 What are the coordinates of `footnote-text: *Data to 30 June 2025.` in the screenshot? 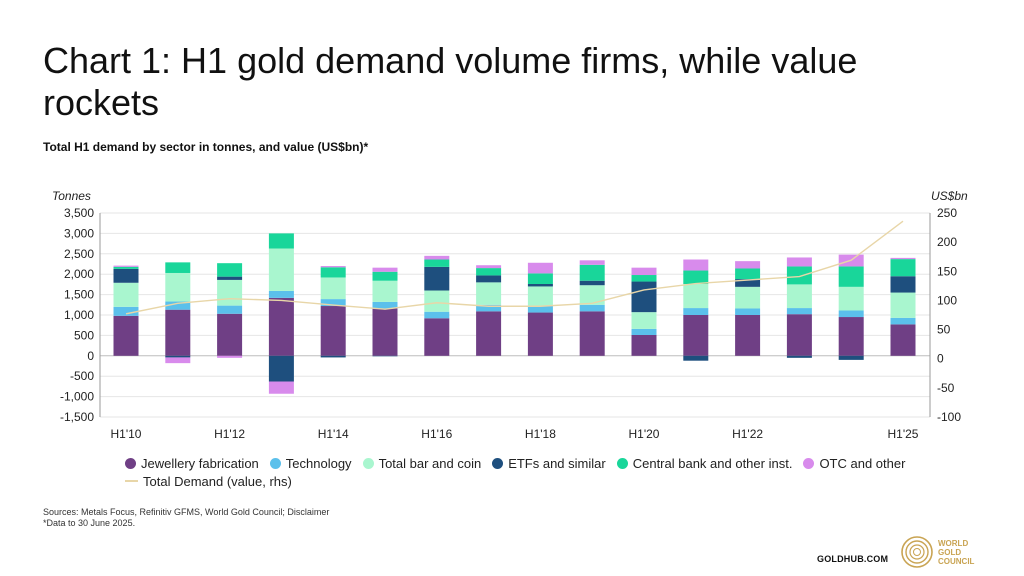 It's located at (89, 523).